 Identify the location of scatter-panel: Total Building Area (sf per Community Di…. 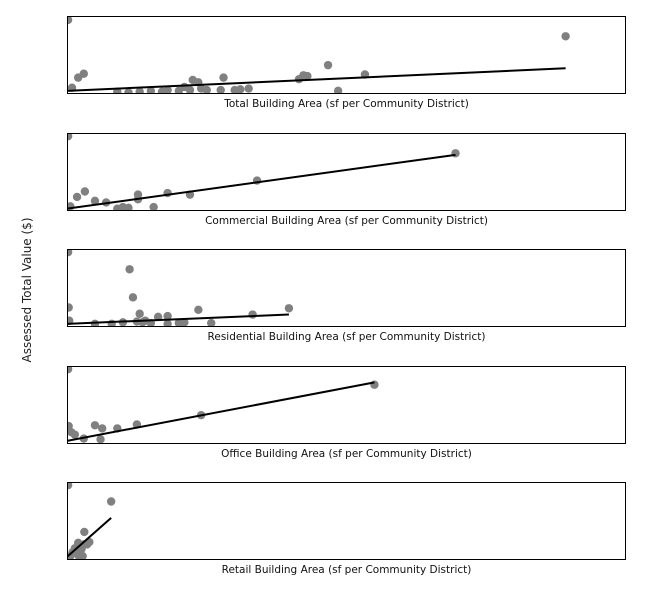
(346, 63).